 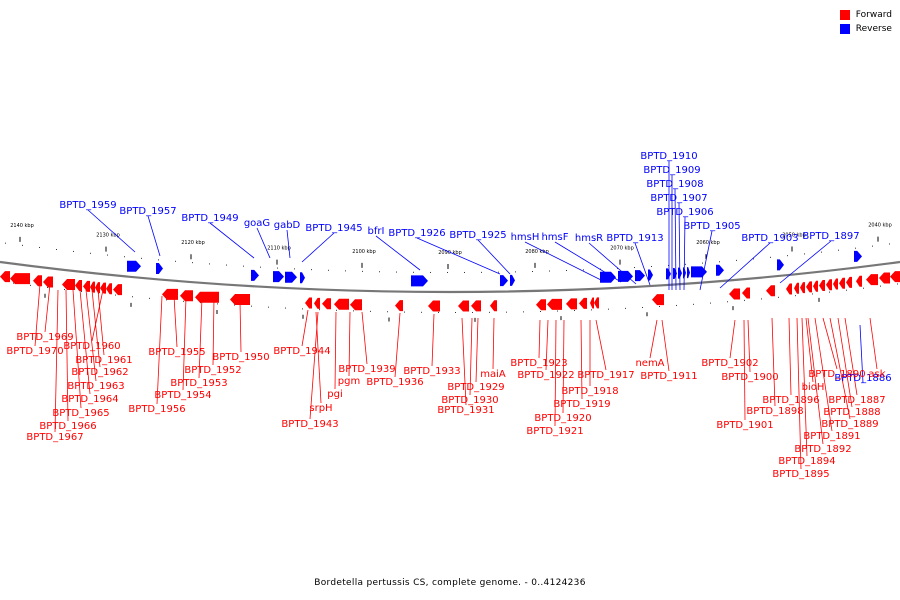 What do you see at coordinates (684, 212) in the screenshot?
I see `gene-label: BPTD_1906` at bounding box center [684, 212].